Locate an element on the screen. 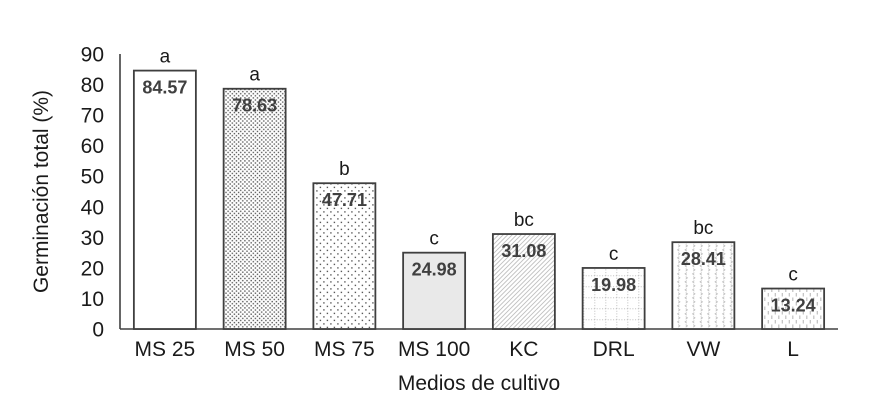 The image size is (878, 417). category-label: MS 25 is located at coordinates (165, 349).